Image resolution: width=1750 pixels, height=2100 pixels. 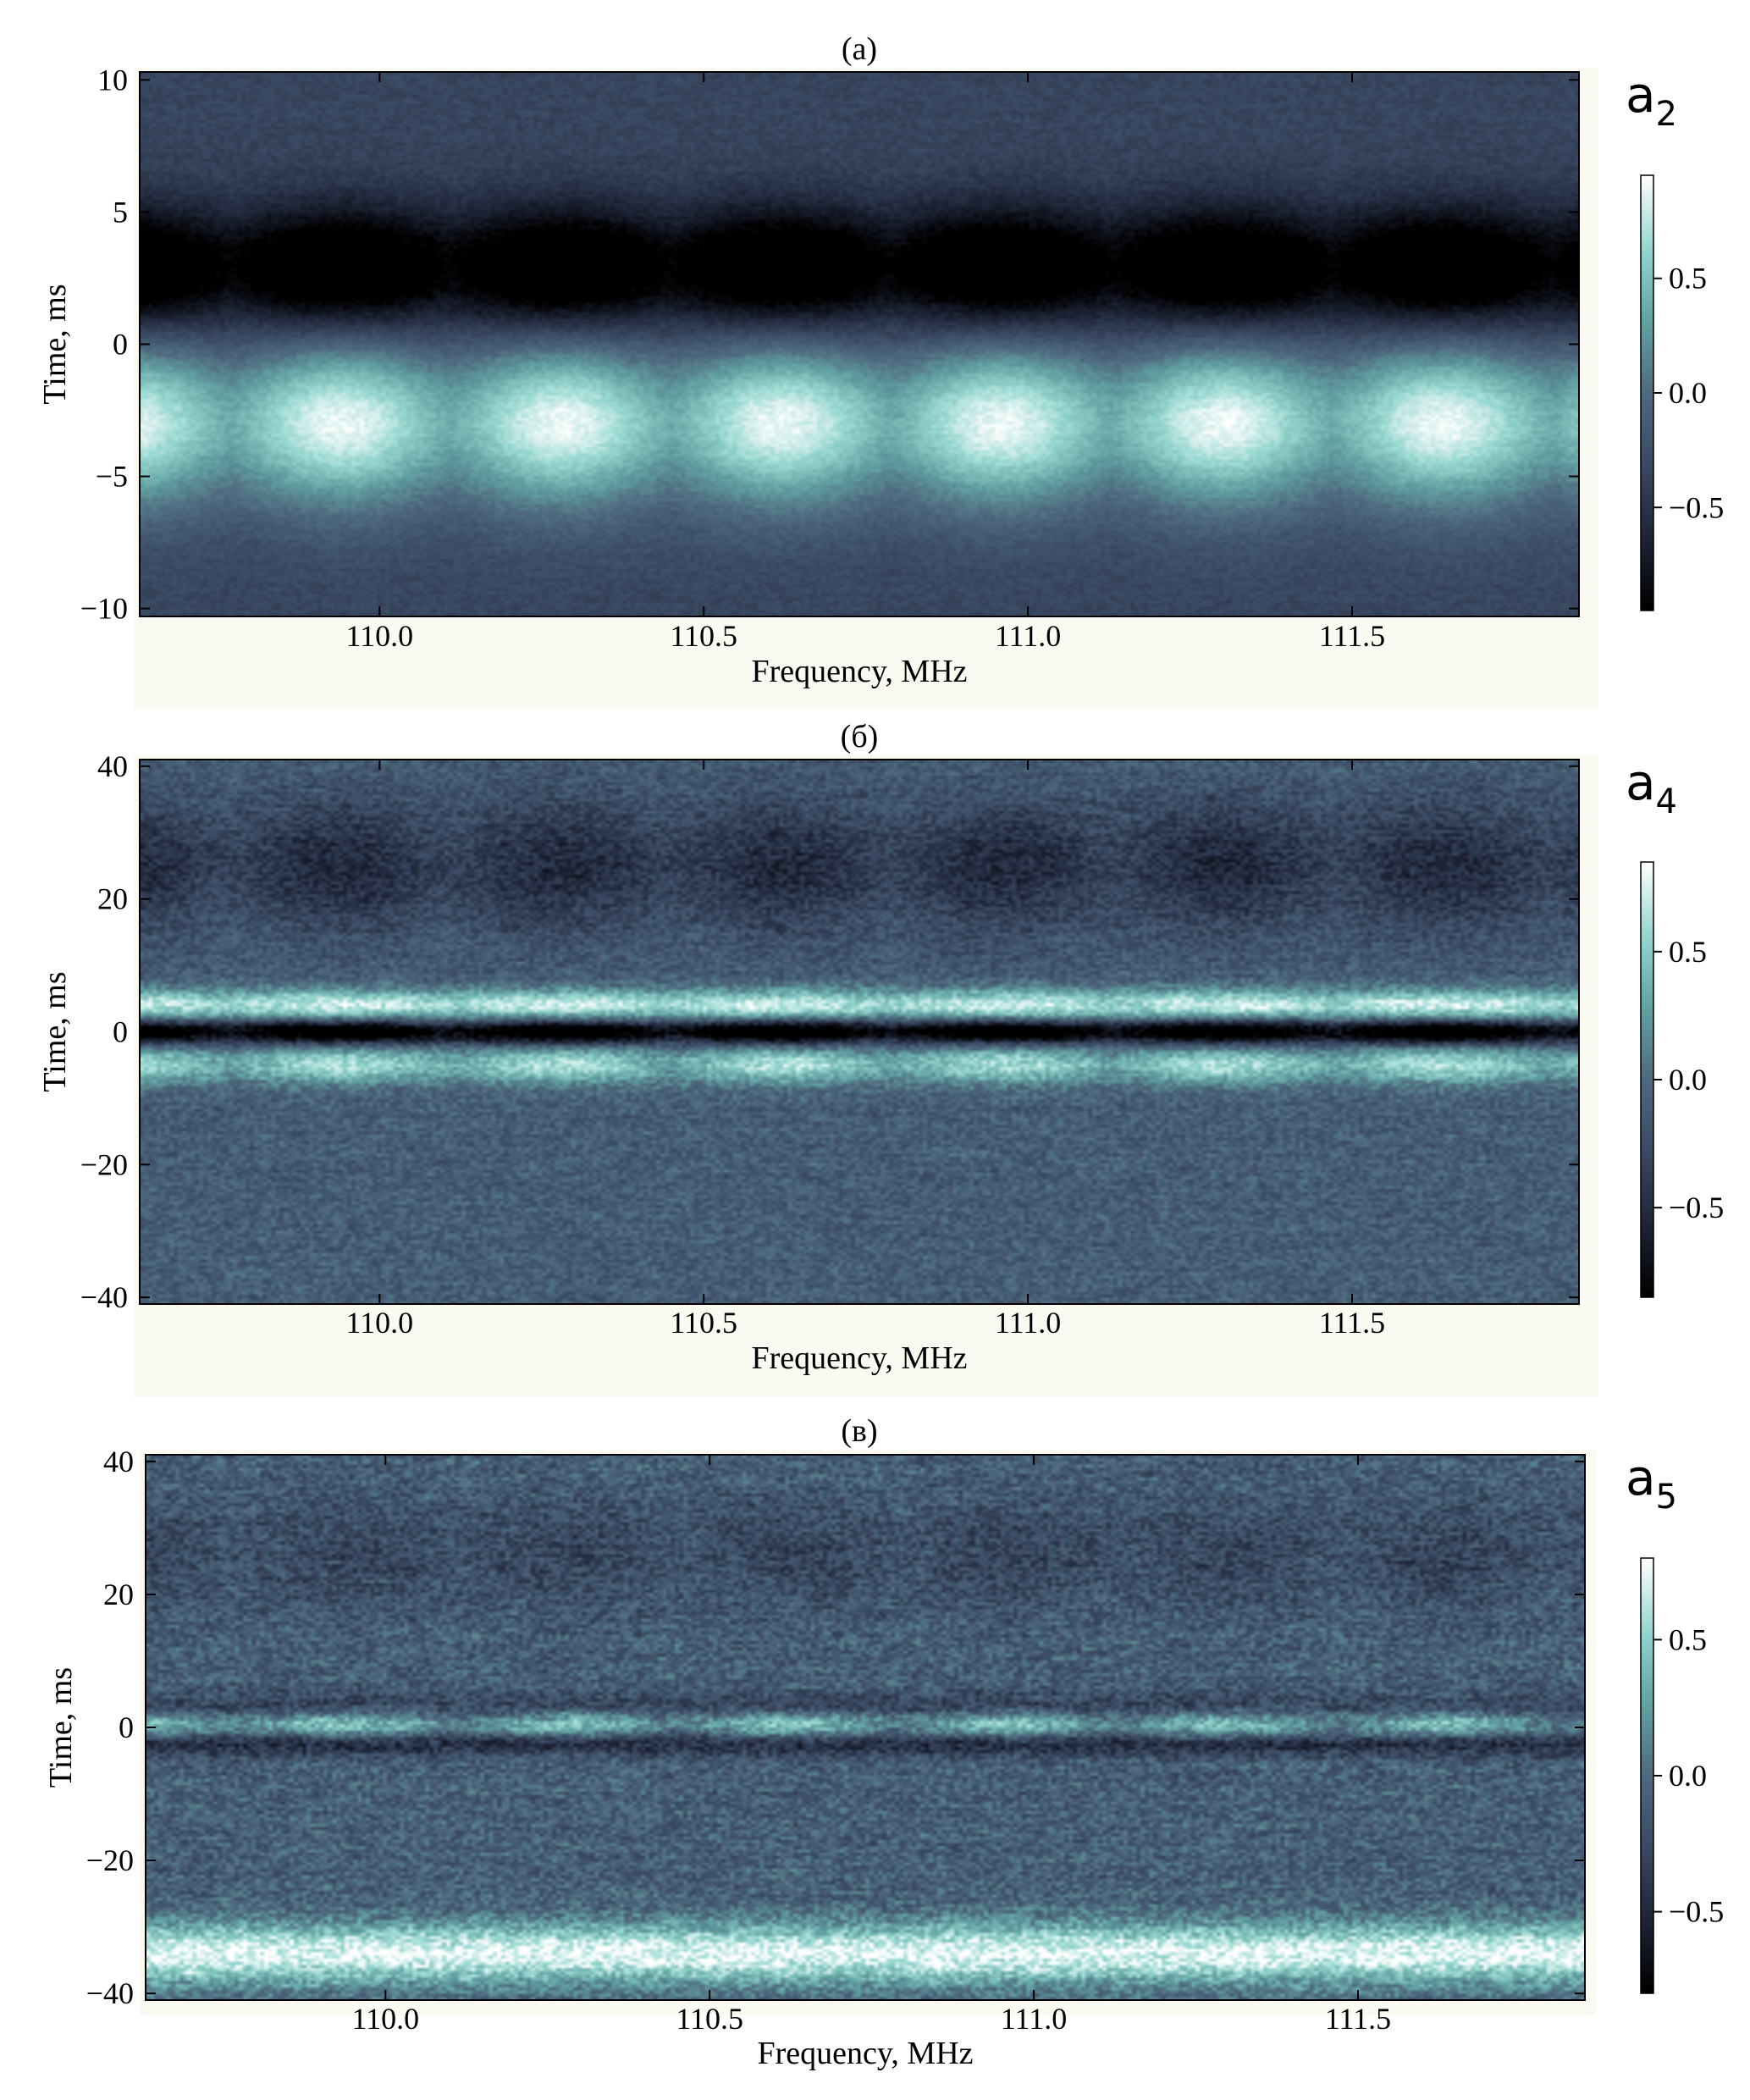 What do you see at coordinates (112, 80) in the screenshot?
I see `y-tick-label: 10` at bounding box center [112, 80].